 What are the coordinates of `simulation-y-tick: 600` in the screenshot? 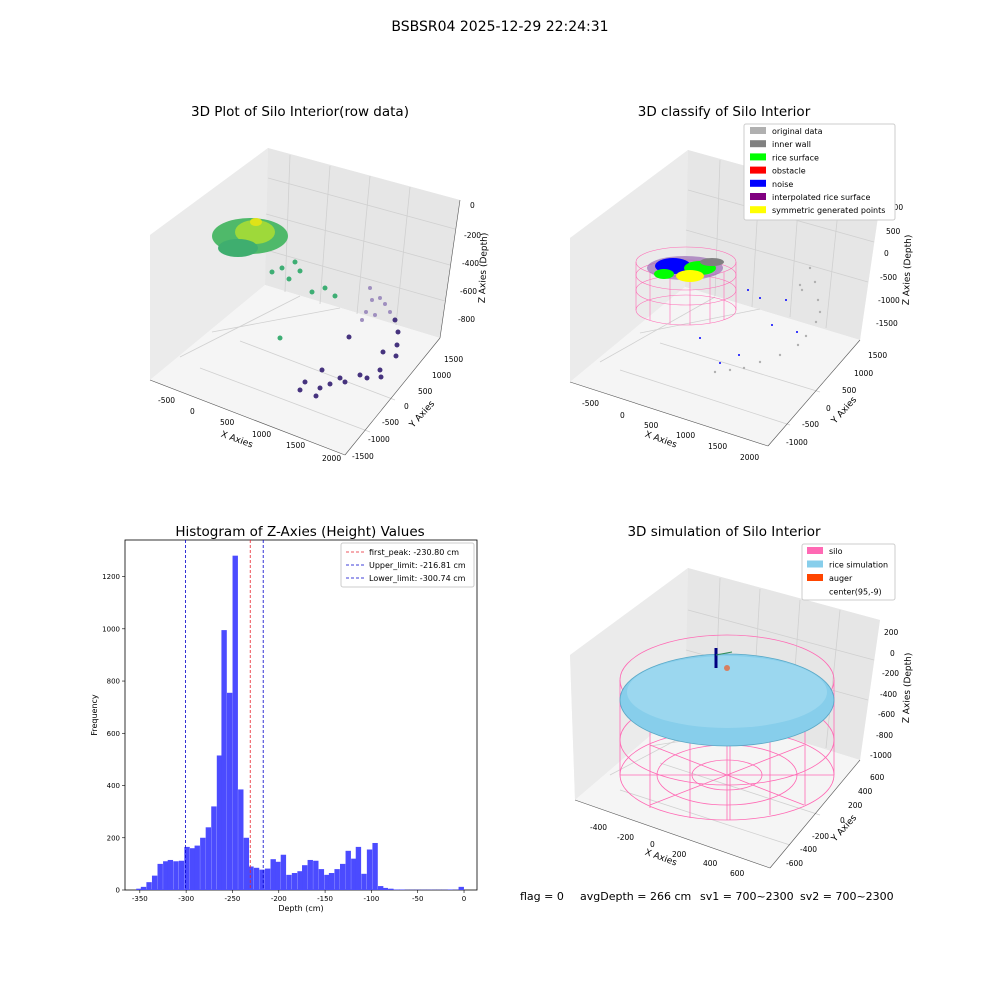 It's located at (877, 777).